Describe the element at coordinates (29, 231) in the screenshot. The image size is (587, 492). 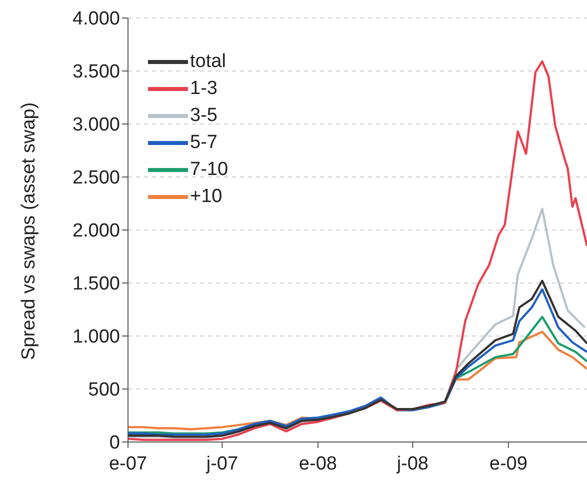
I see `y-axis-title: Spread vs swaps (asset swap)` at that location.